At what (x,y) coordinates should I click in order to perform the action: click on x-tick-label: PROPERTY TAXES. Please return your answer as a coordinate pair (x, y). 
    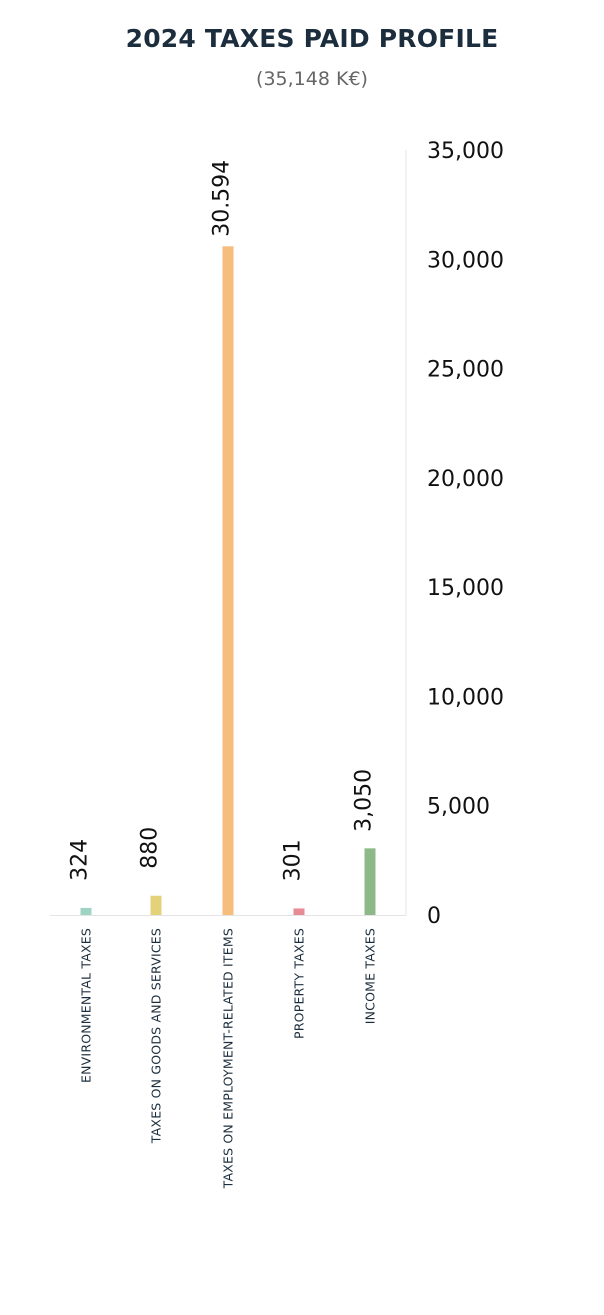
    Looking at the image, I should click on (299, 983).